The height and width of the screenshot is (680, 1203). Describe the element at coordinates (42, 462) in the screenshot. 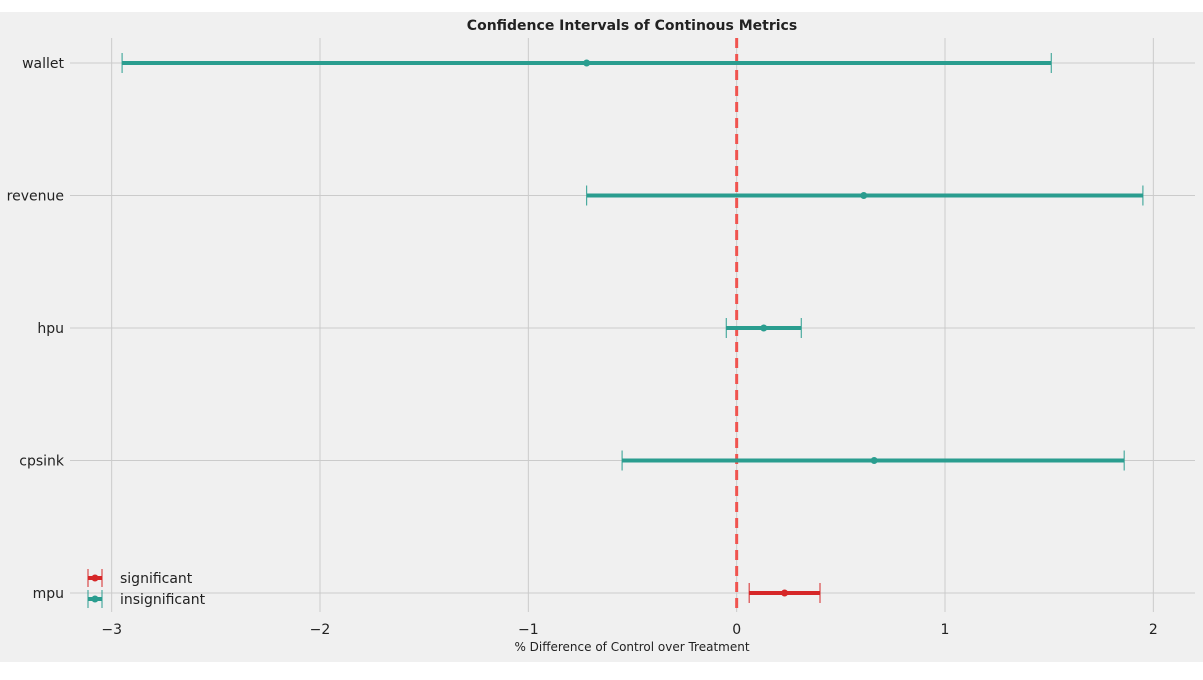

I see `y-tick-label-cpsink: cpsink` at that location.